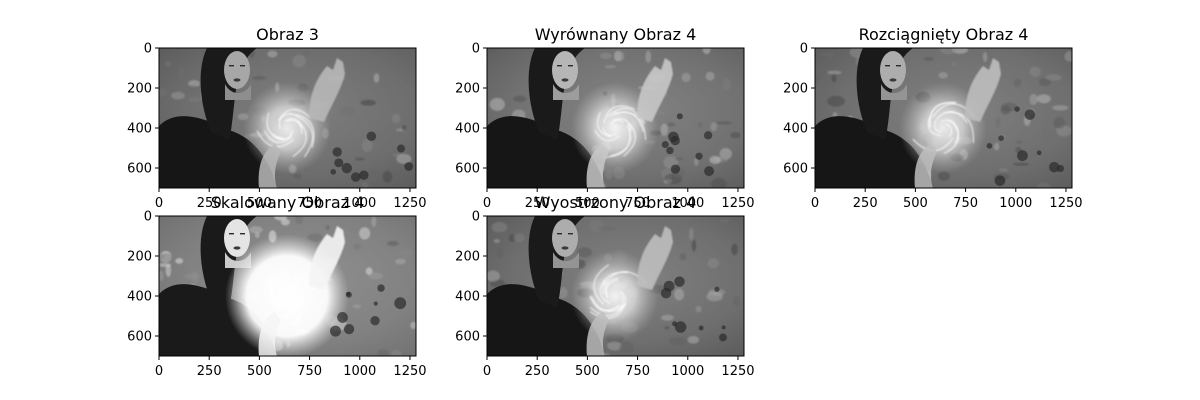 The width and height of the screenshot is (1200, 400). What do you see at coordinates (288, 202) in the screenshot?
I see `subplot-title: Skalowany Obraz 4` at bounding box center [288, 202].